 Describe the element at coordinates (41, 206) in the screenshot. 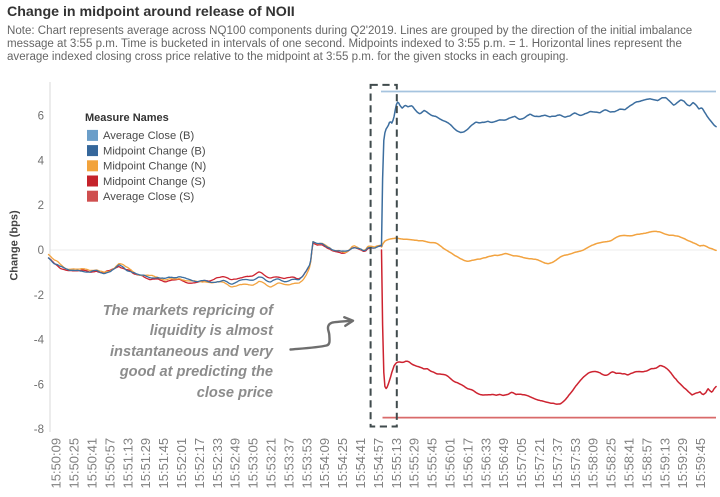

I see `svg-text: 2` at that location.